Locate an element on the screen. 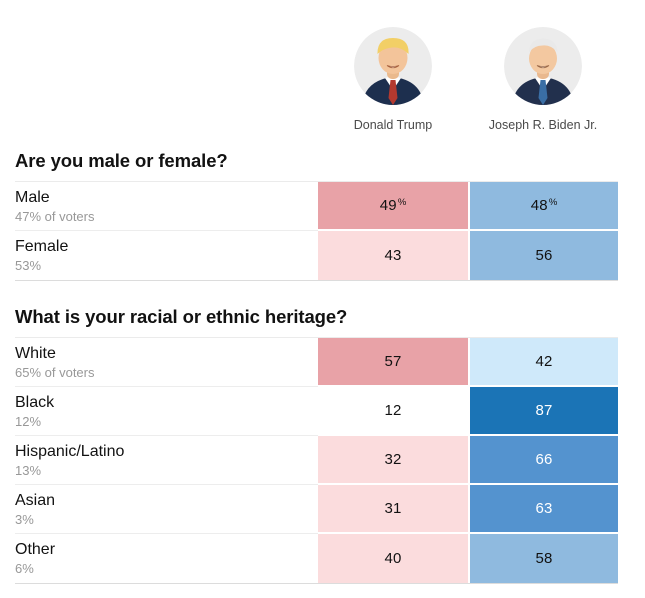 The height and width of the screenshot is (598, 645). biden-avatar is located at coordinates (543, 66).